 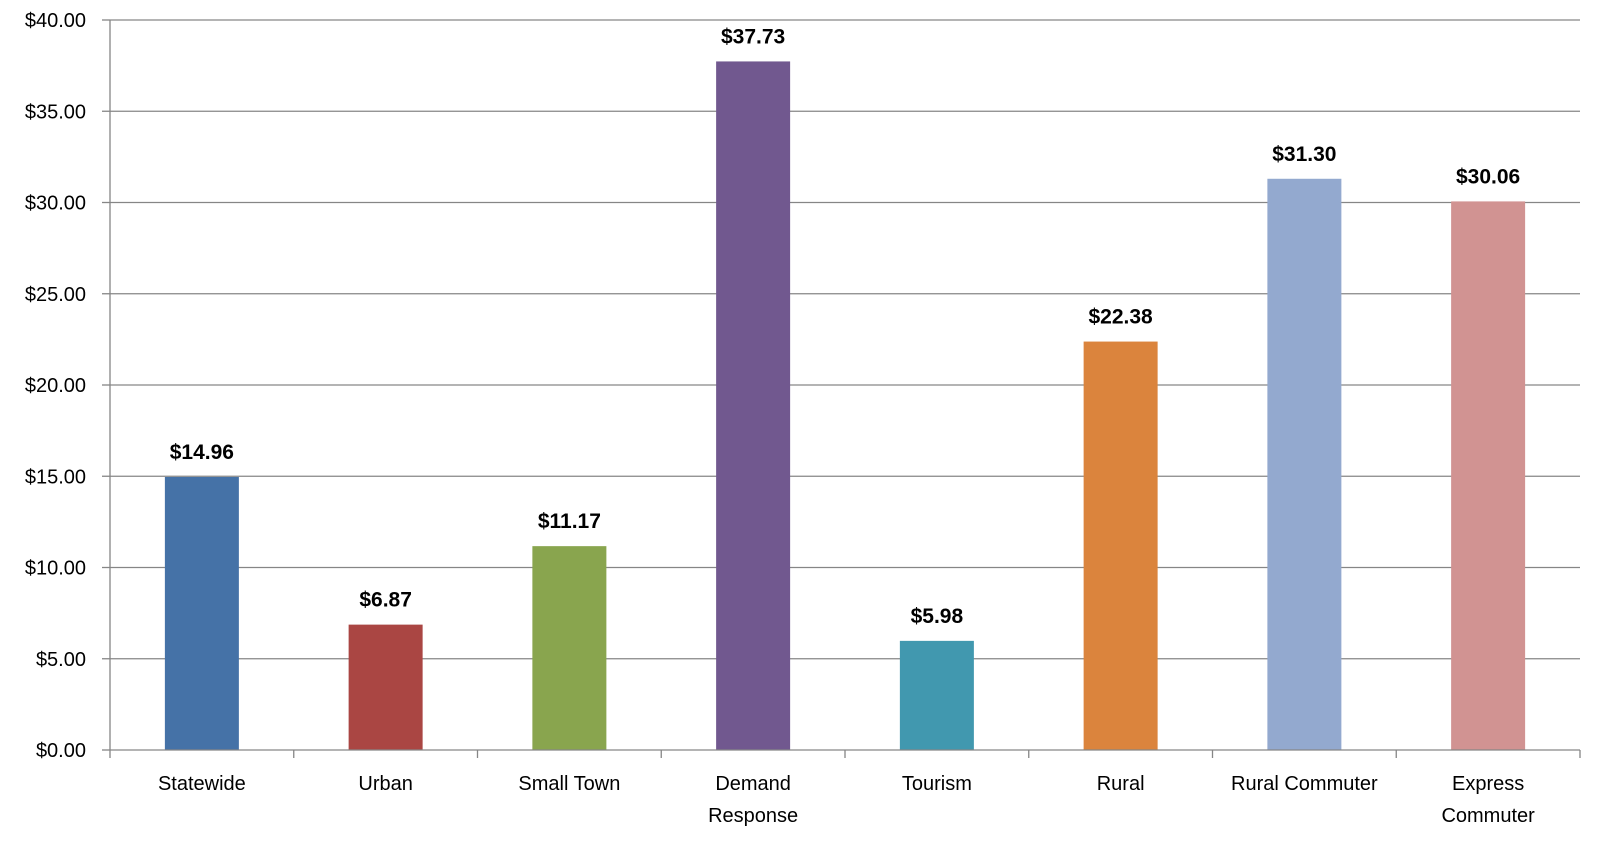 I want to click on y-tick-label: $5.00, so click(x=61, y=660).